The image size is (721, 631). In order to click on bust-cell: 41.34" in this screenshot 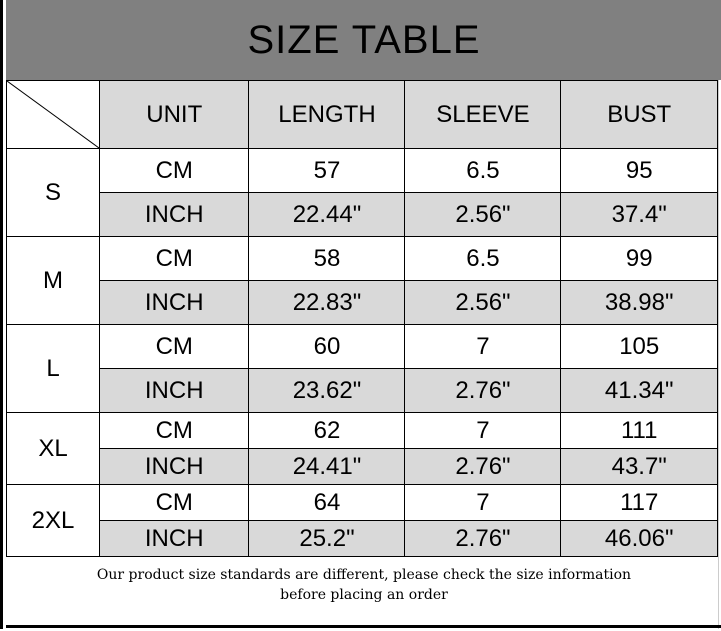, I will do `click(639, 390)`.